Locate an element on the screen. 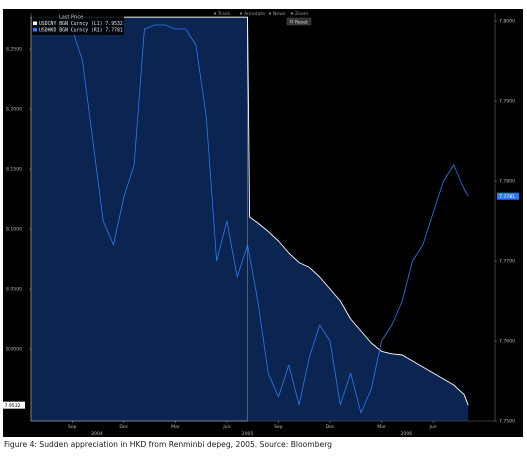 The image size is (527, 456). track-label: Track is located at coordinates (223, 14).